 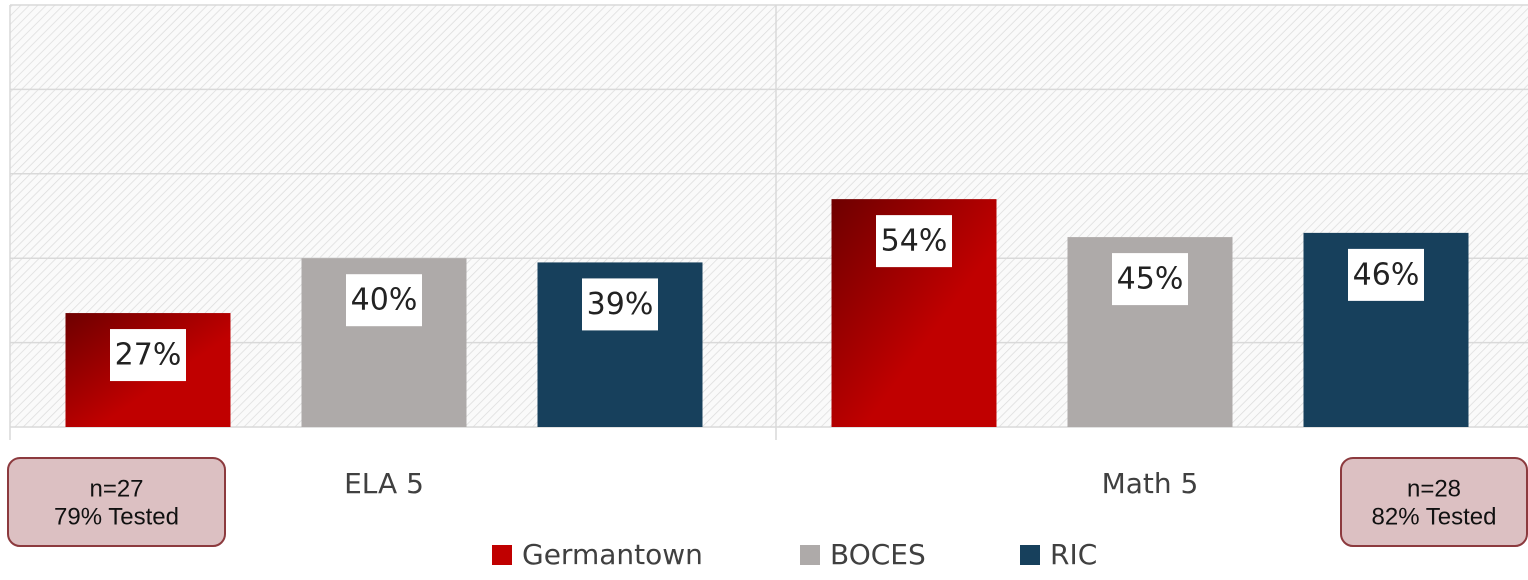 I want to click on annotation-text: n=28, so click(x=1434, y=488).